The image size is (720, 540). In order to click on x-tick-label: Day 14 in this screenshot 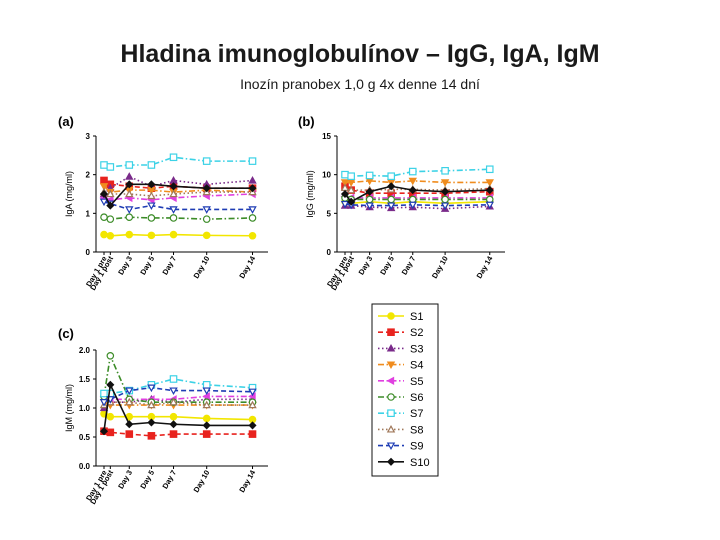, I will do `click(485, 267)`.